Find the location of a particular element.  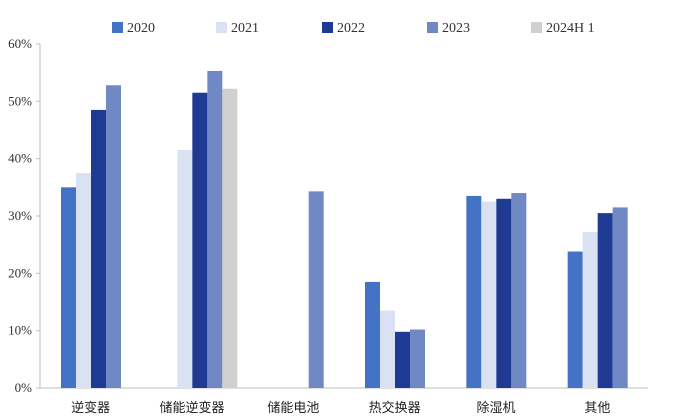

legend-label: 2023 is located at coordinates (456, 28).